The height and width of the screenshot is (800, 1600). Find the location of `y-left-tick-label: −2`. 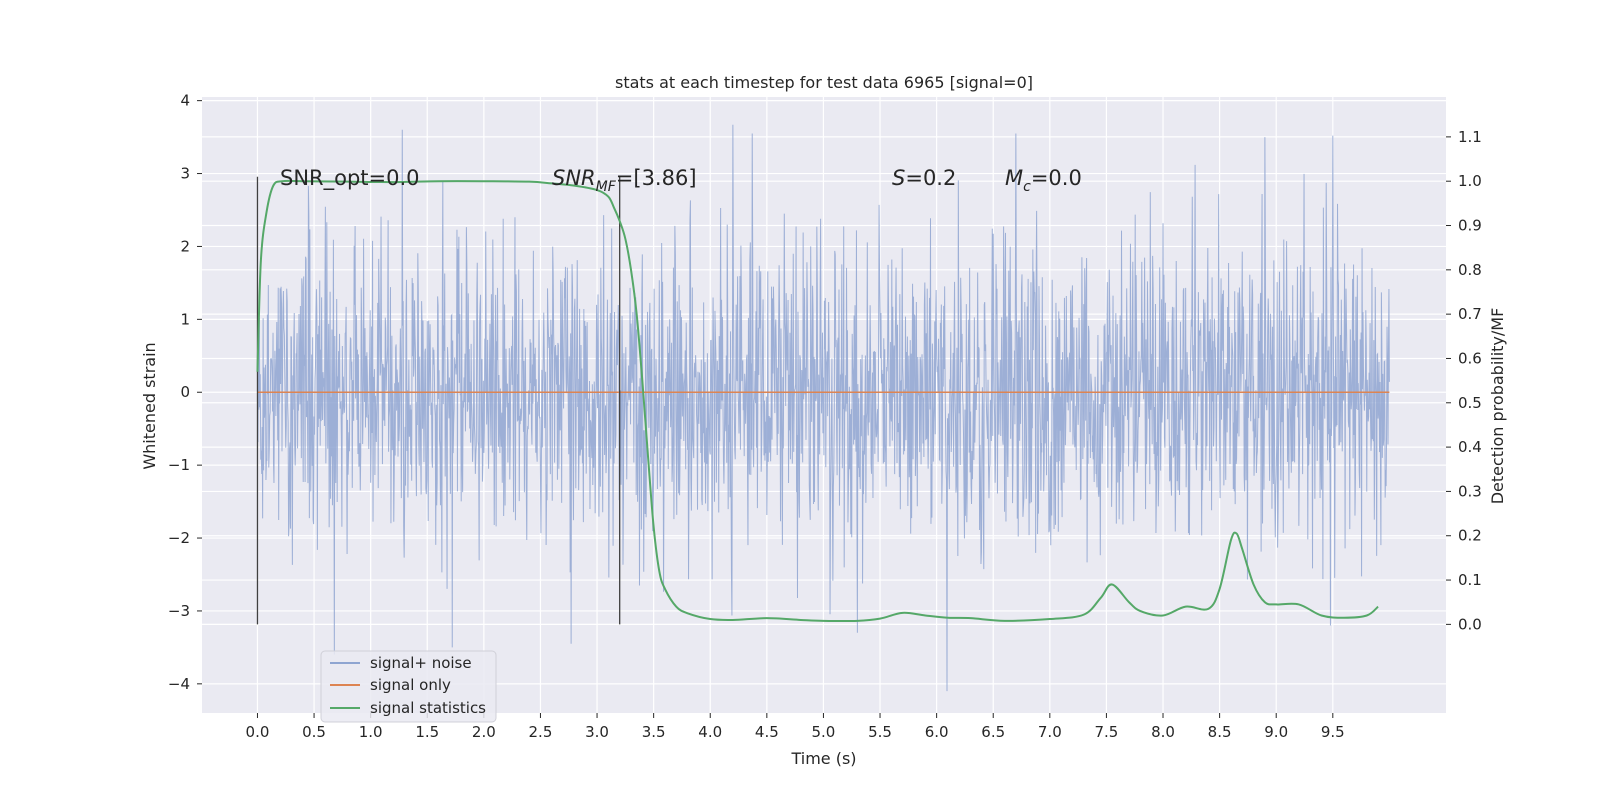

y-left-tick-label: −2 is located at coordinates (179, 538).